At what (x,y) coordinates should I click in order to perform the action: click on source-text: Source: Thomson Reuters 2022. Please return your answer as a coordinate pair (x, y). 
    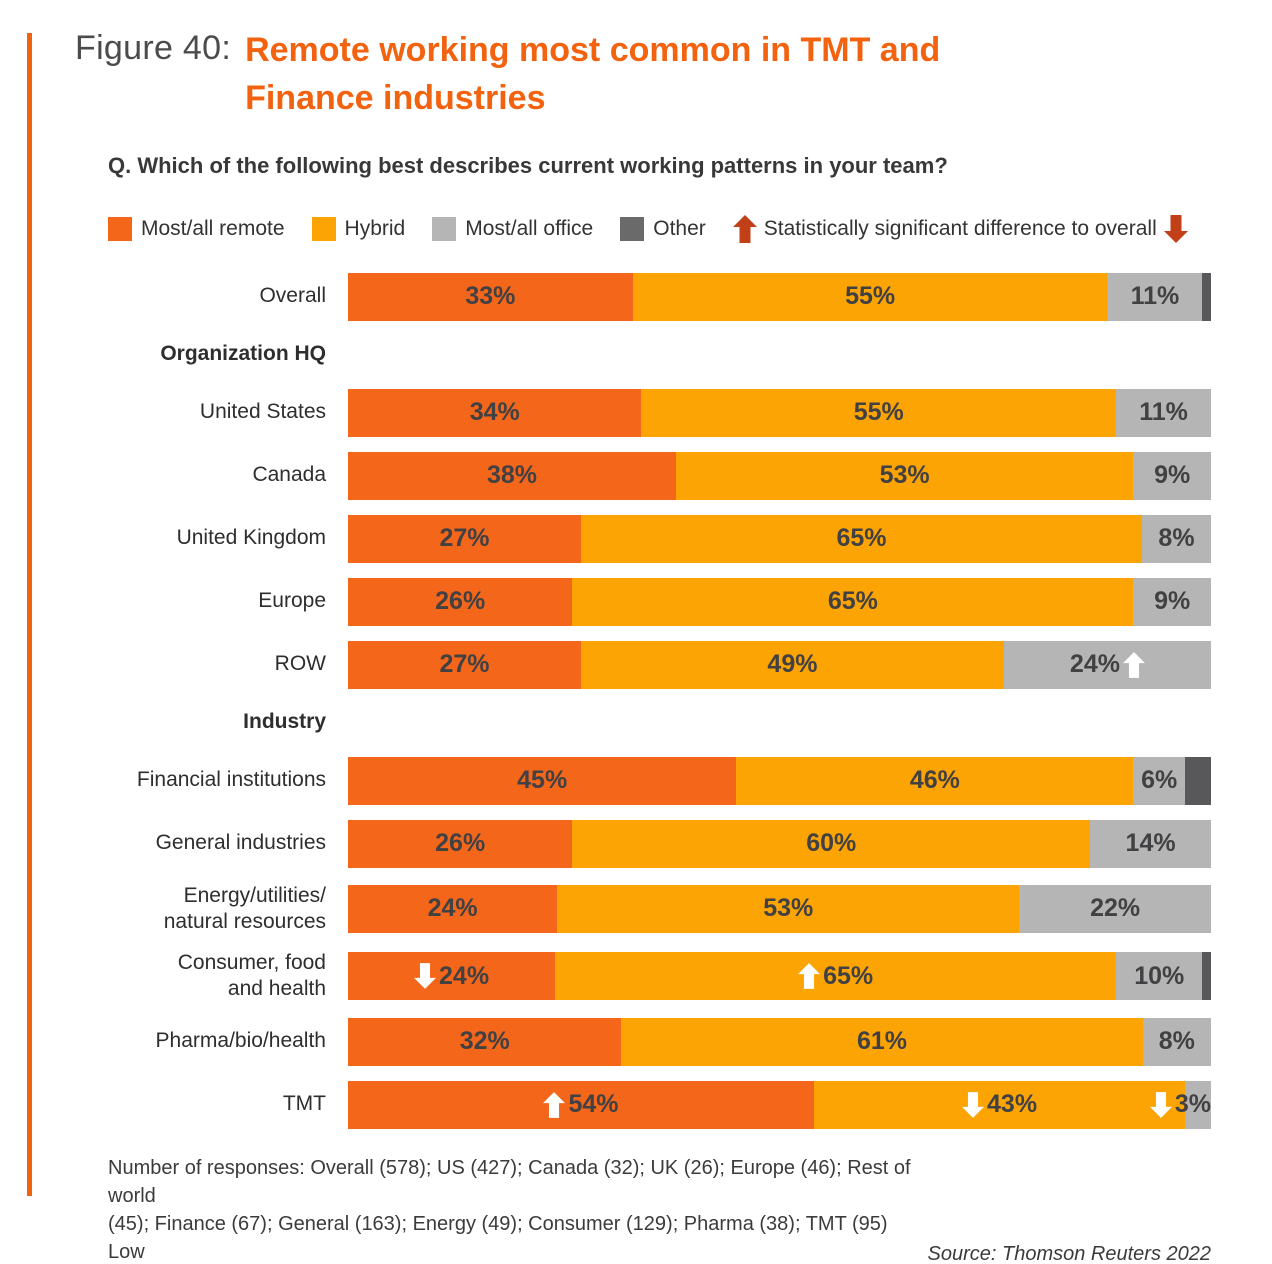
    Looking at the image, I should click on (1069, 1253).